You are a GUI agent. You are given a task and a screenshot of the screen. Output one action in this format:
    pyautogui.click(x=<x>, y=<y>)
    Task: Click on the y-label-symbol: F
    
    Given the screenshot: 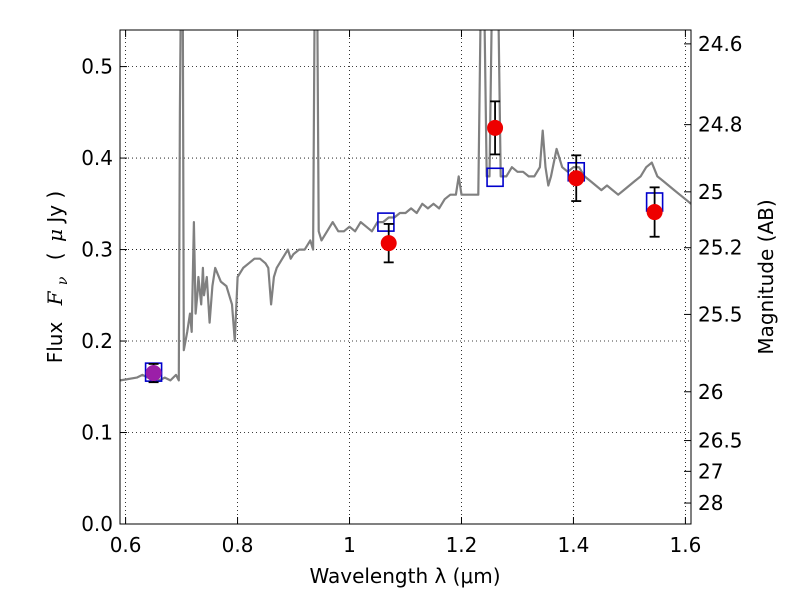 What is the action you would take?
    pyautogui.click(x=55, y=298)
    